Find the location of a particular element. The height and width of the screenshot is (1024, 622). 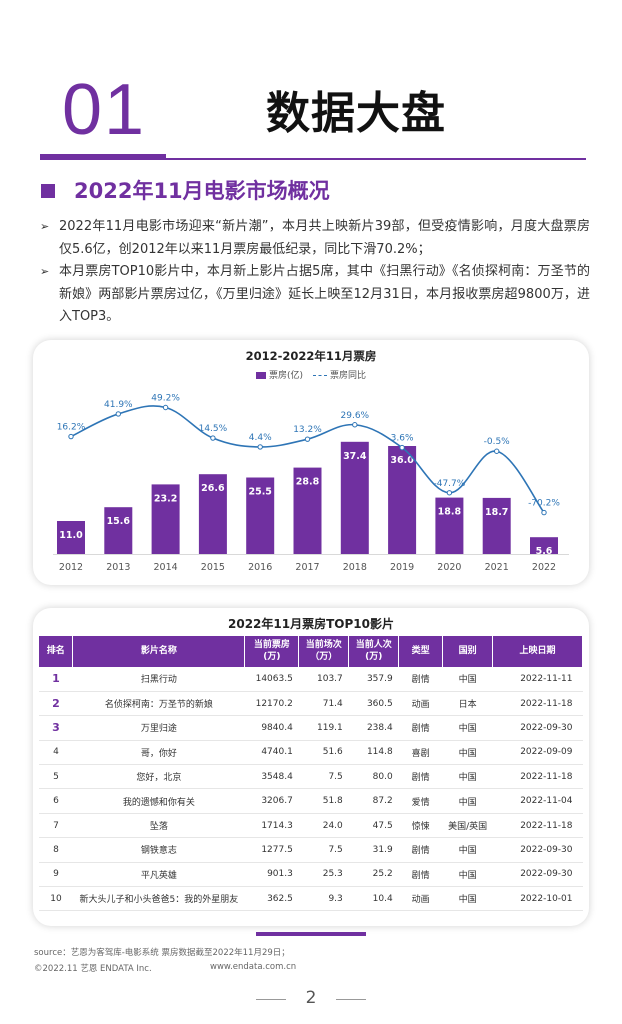

x-tick-label: 2018 is located at coordinates (355, 567).